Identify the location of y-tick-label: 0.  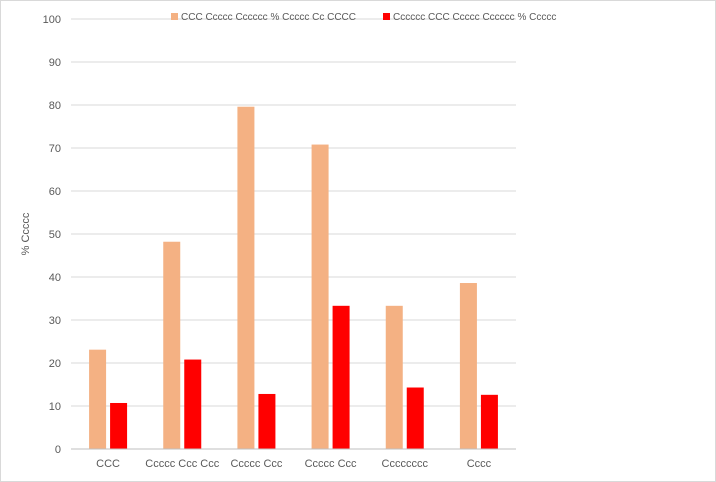
(58, 450).